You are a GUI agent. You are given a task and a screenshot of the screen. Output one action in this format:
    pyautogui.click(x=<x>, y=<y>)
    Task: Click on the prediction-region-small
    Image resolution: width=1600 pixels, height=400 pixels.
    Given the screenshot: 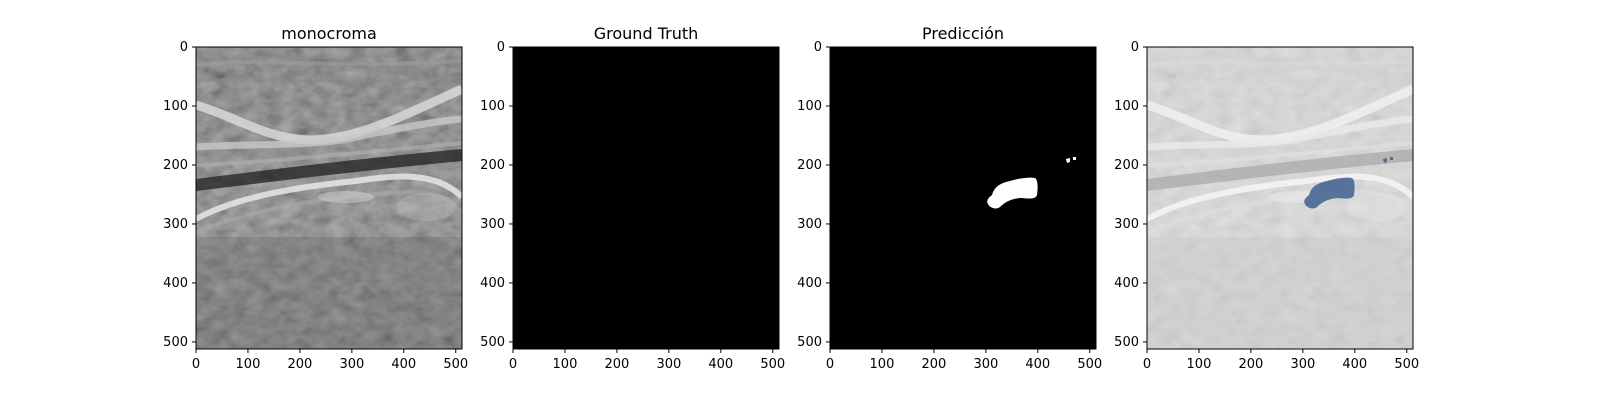 What is the action you would take?
    pyautogui.click(x=1071, y=160)
    